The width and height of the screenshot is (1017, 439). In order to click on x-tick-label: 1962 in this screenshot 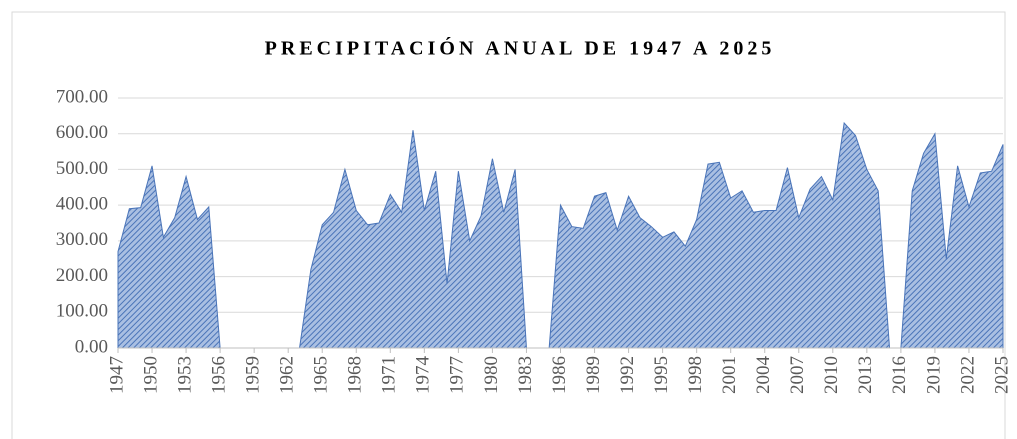, I will do `click(287, 375)`.